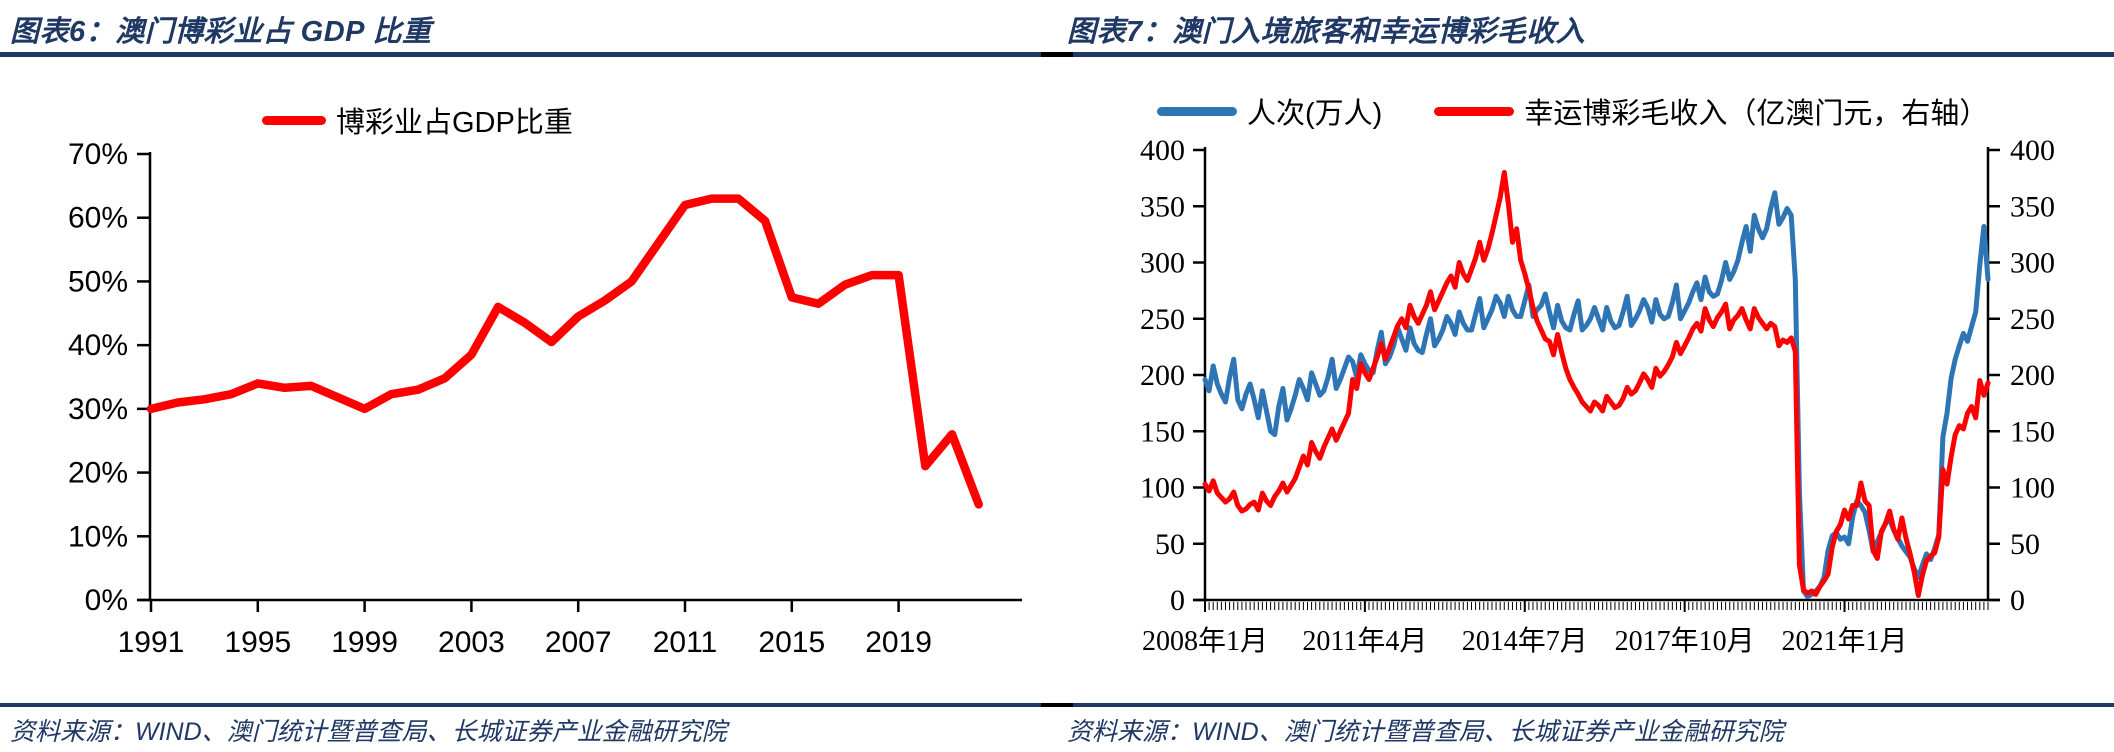 The image size is (2114, 752). Describe the element at coordinates (2032, 431) in the screenshot. I see `right-y-axis-tick-label: 150` at that location.